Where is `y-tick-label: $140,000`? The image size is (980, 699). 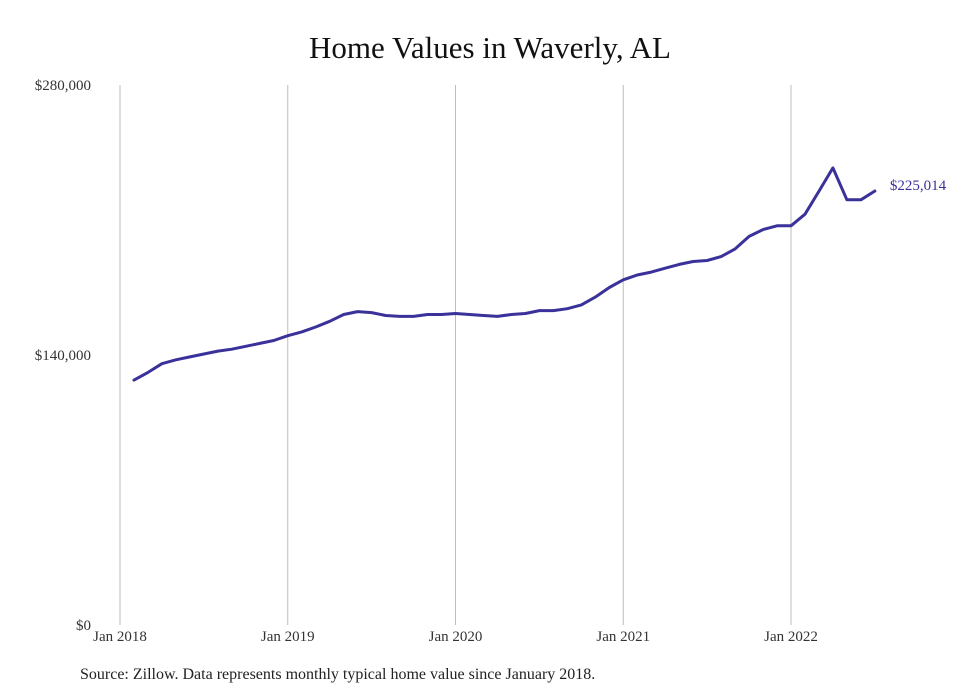
y-tick-label: $140,000 is located at coordinates (63, 356).